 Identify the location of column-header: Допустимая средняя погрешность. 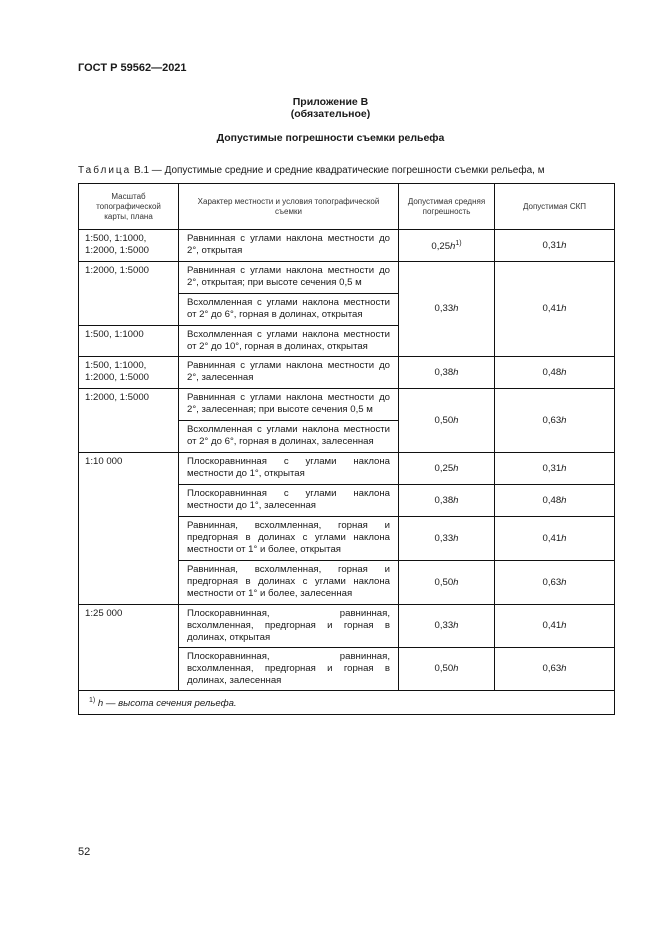
(446, 206).